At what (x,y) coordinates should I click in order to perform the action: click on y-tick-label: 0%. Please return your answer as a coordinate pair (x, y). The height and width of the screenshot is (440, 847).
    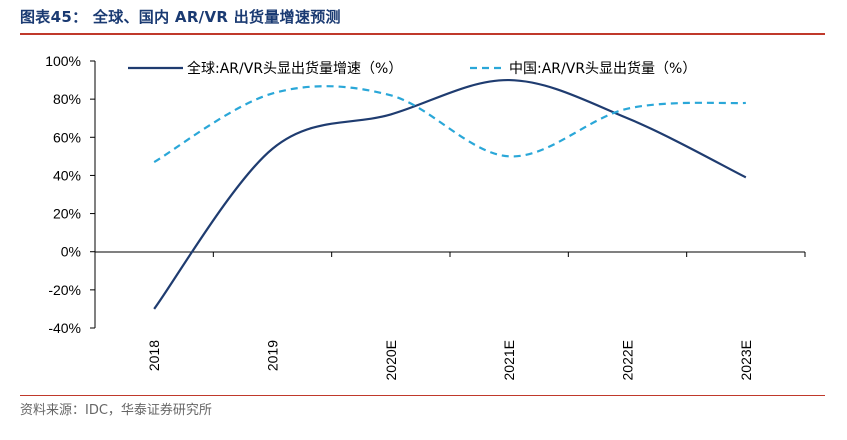
    Looking at the image, I should click on (71, 252).